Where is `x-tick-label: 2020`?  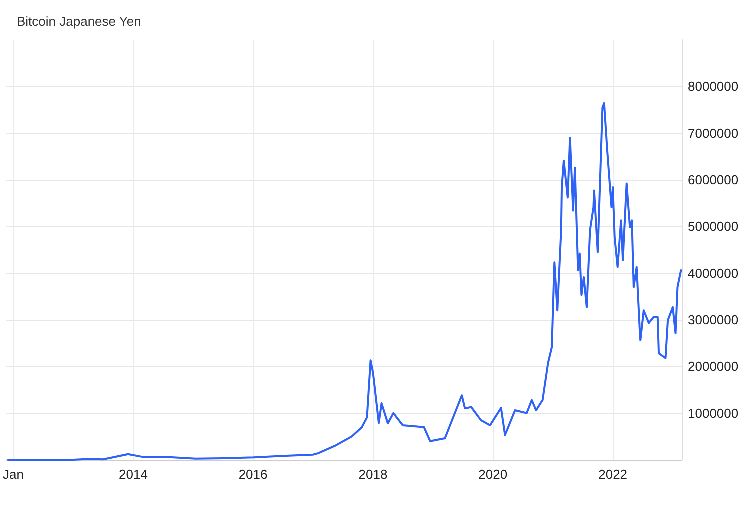
x-tick-label: 2020 is located at coordinates (493, 474).